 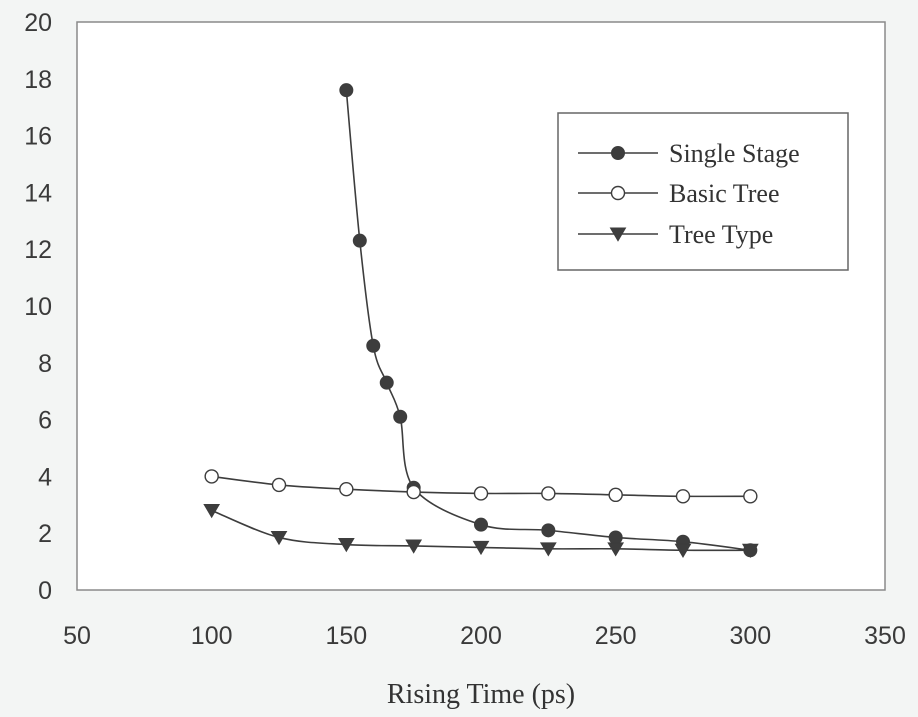 I want to click on series-tree-type, so click(x=481, y=530).